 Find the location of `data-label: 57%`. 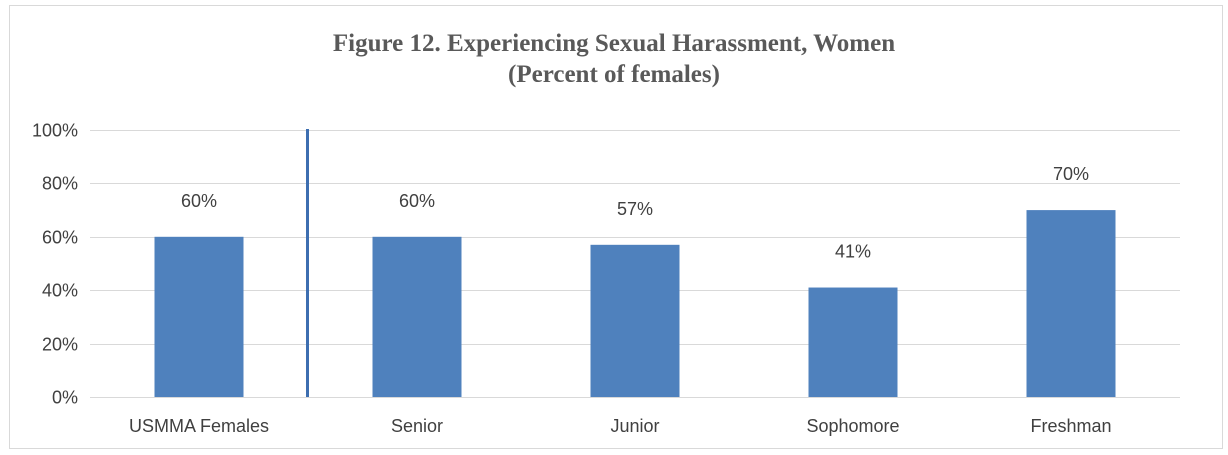

data-label: 57% is located at coordinates (635, 209).